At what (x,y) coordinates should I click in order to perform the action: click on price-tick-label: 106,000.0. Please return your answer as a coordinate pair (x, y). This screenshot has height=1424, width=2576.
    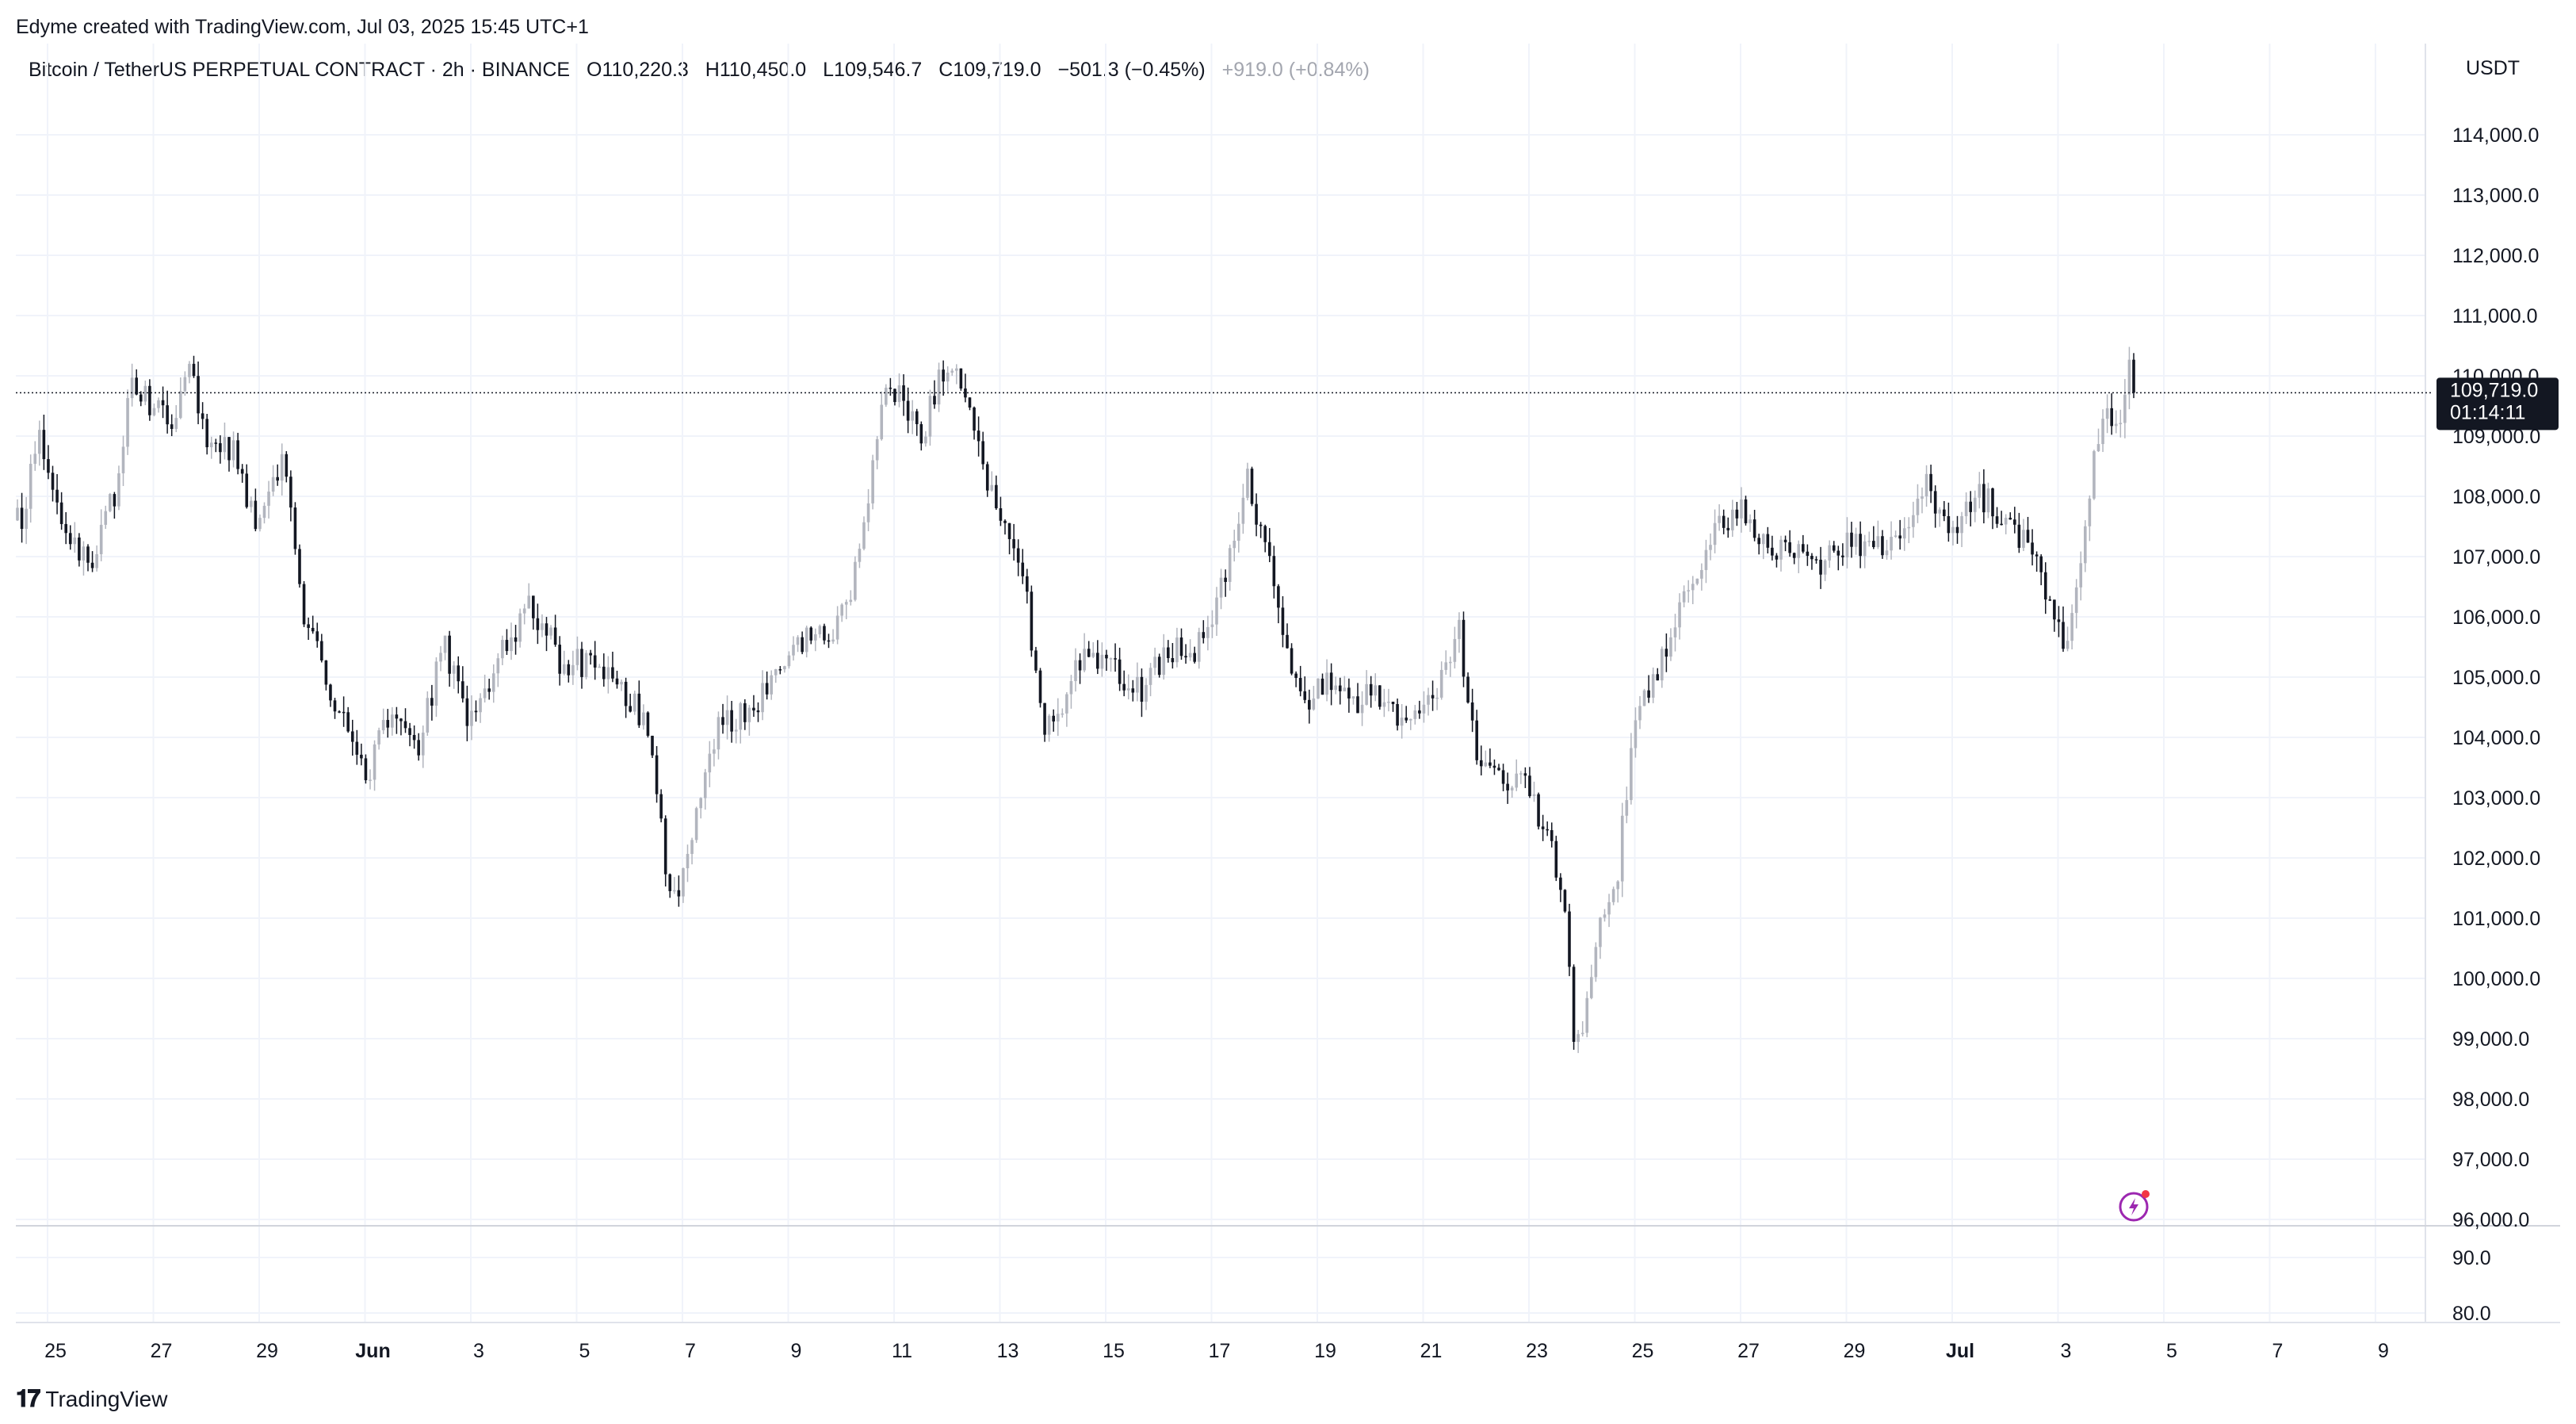
    Looking at the image, I should click on (2496, 618).